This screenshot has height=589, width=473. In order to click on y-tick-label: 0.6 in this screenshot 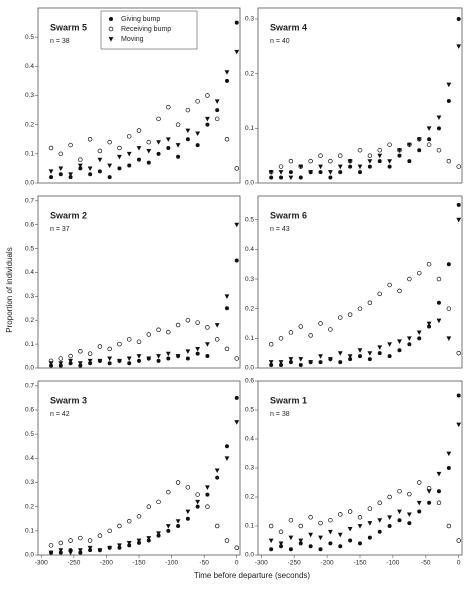, I will do `click(29, 410)`.